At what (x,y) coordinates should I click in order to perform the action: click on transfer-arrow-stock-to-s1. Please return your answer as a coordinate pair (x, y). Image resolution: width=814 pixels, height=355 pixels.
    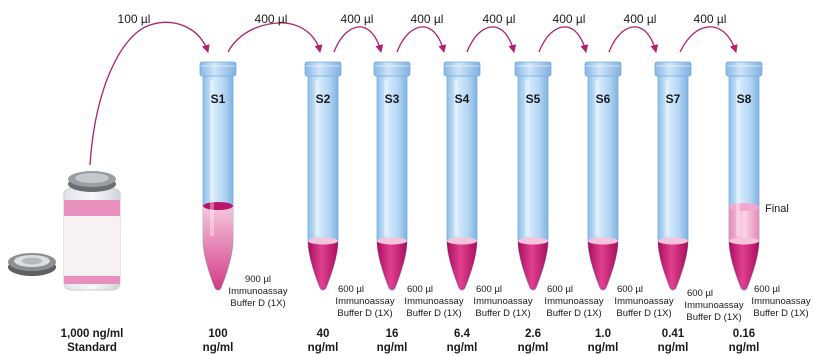
    Looking at the image, I should click on (149, 93).